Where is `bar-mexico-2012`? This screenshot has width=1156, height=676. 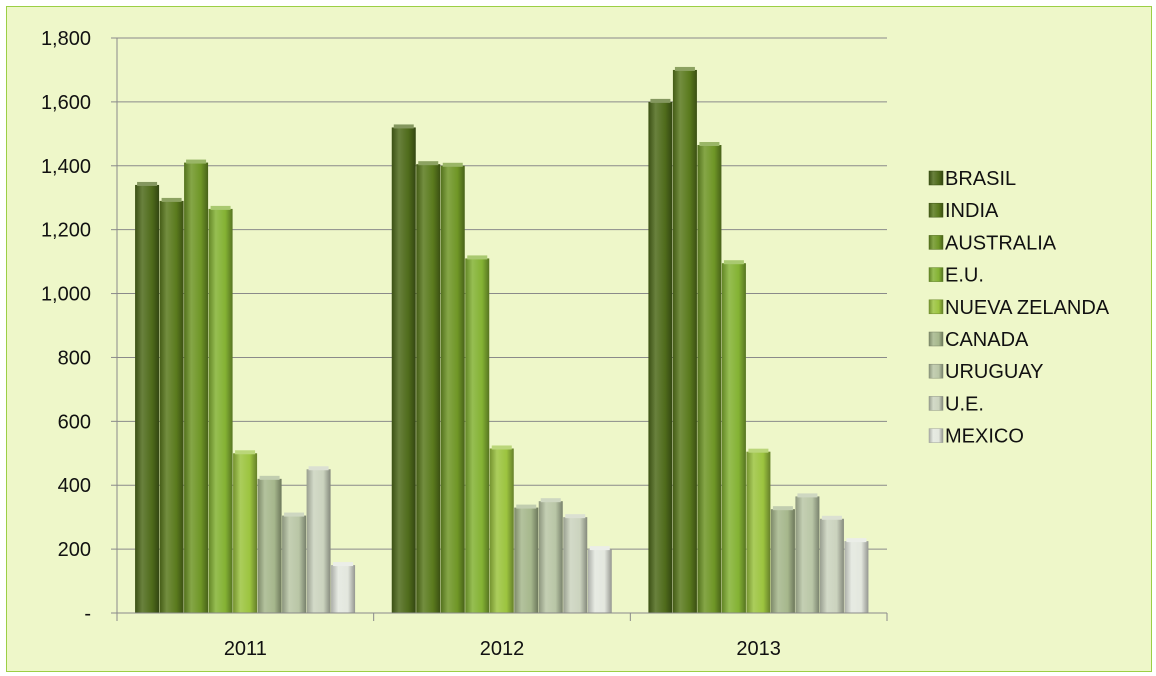 bar-mexico-2012 is located at coordinates (599, 581).